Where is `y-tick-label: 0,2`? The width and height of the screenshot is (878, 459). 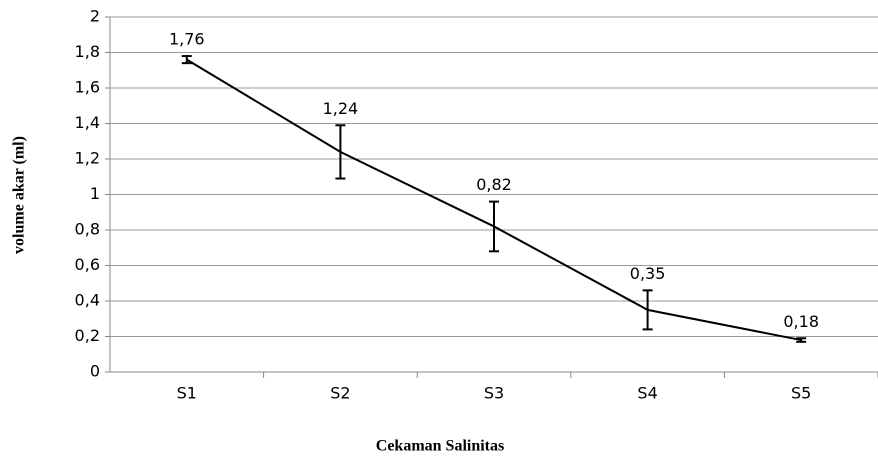 y-tick-label: 0,2 is located at coordinates (87, 335).